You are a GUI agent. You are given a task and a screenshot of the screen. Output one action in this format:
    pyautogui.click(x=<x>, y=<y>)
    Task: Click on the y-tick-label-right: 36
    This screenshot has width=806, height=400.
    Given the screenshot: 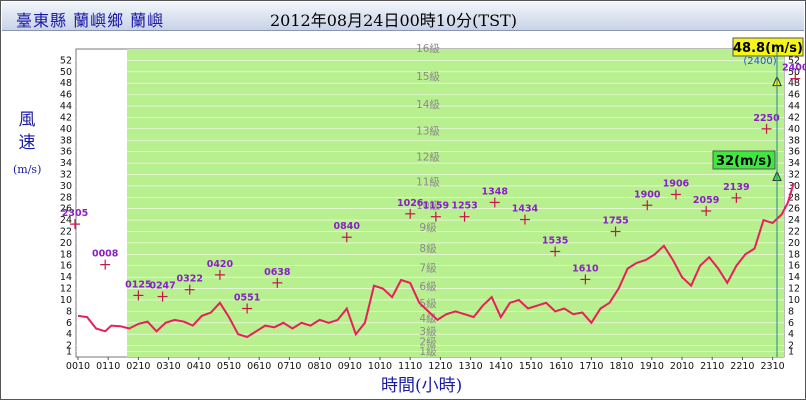 What is the action you would take?
    pyautogui.click(x=794, y=152)
    